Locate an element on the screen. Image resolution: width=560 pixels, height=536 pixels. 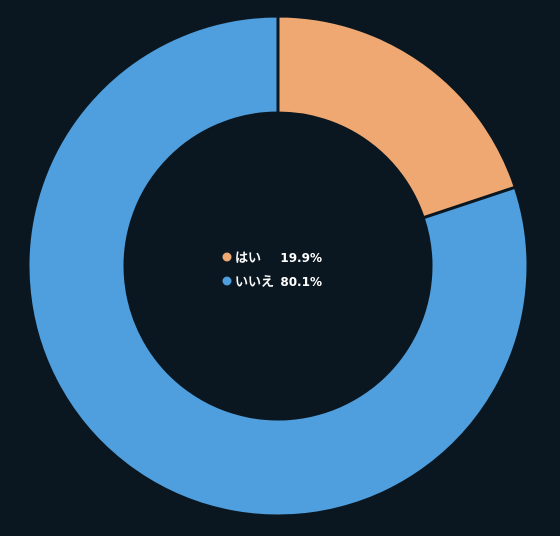
legend-swatch-yes is located at coordinates (227, 257).